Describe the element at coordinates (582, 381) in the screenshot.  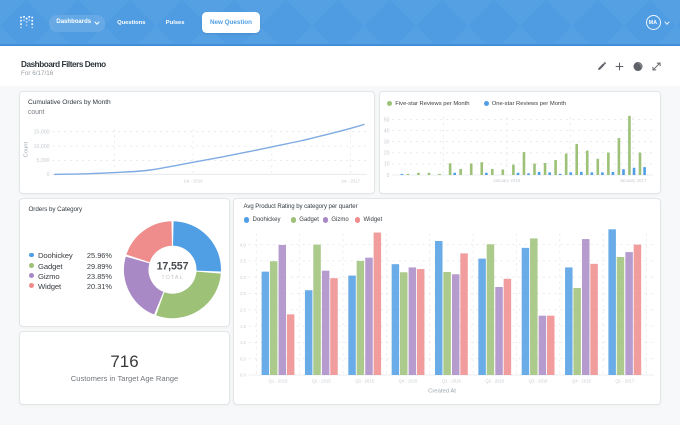
I see `svg-text: Q4 - 2016` at that location.